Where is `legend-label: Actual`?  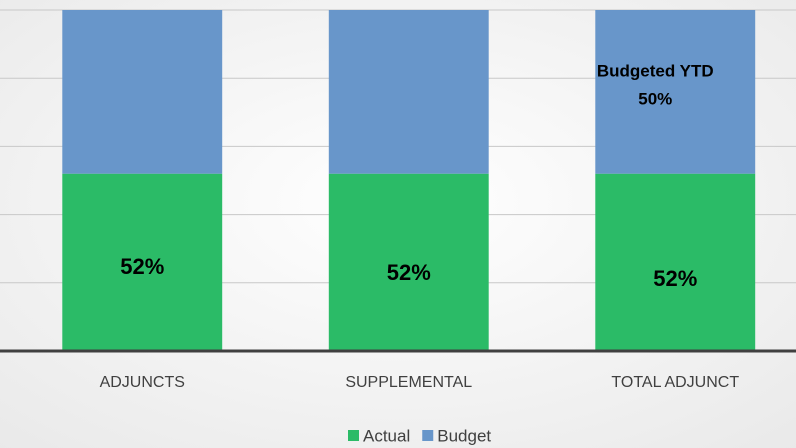 legend-label: Actual is located at coordinates (386, 435).